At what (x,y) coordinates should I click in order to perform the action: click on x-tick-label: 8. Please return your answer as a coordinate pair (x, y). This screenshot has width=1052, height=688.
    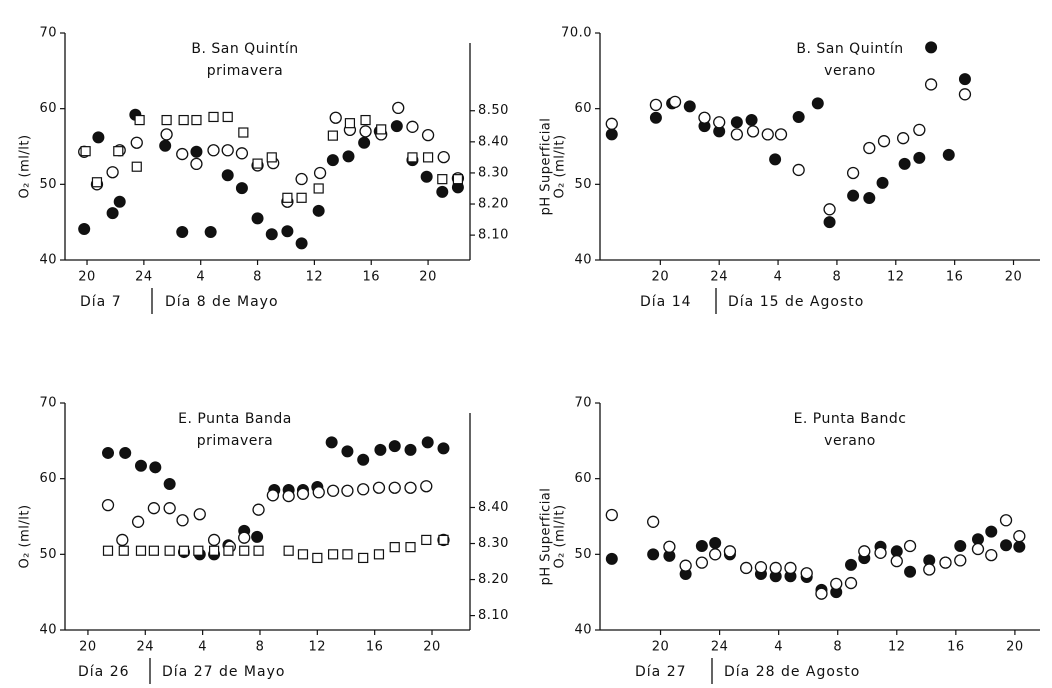
    Looking at the image, I should click on (257, 277).